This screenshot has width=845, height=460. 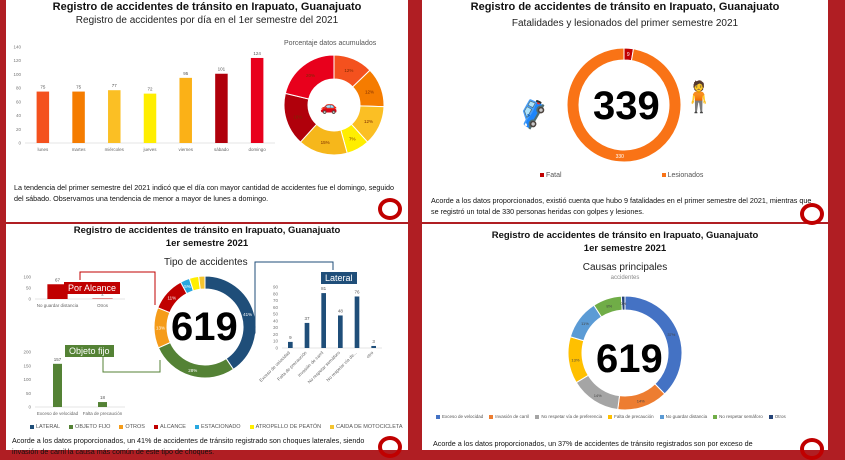 I want to click on legend-item: No respetar vía de preferencia, so click(x=568, y=416).